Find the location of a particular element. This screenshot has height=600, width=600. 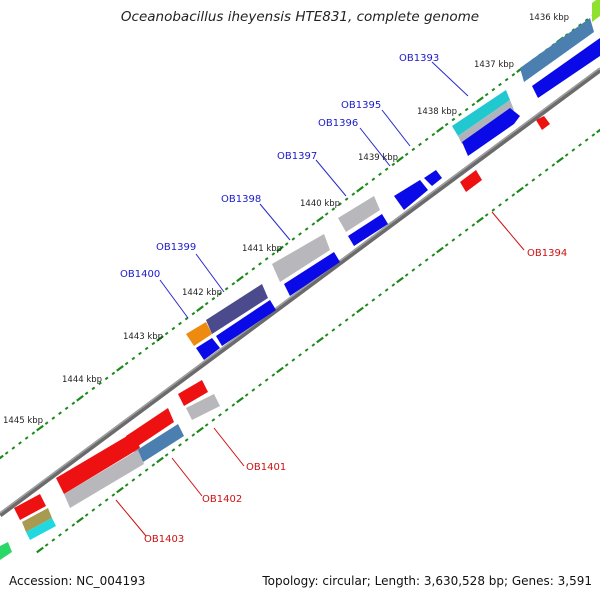

gene-label-ob1400: OB1400 is located at coordinates (140, 274).